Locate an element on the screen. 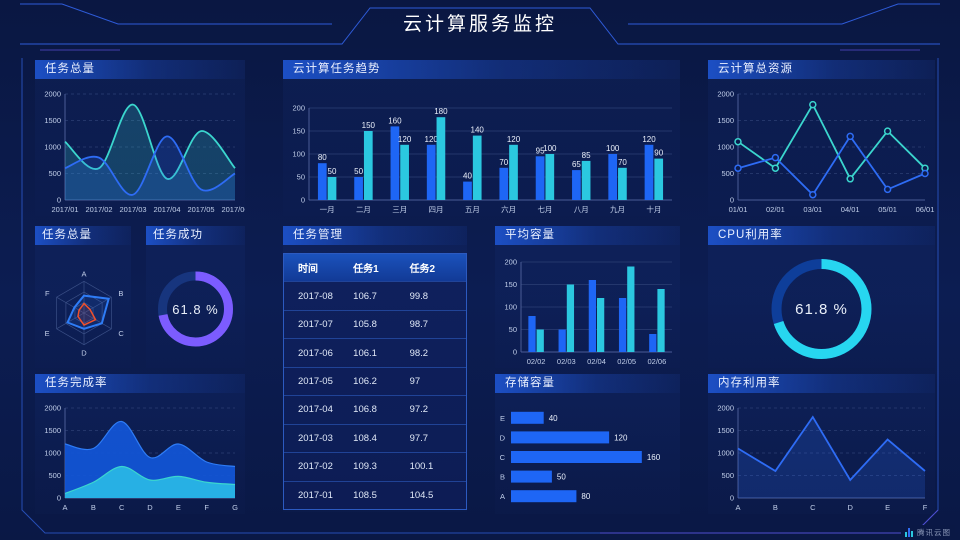  svg-text: 01/01 is located at coordinates (738, 209).